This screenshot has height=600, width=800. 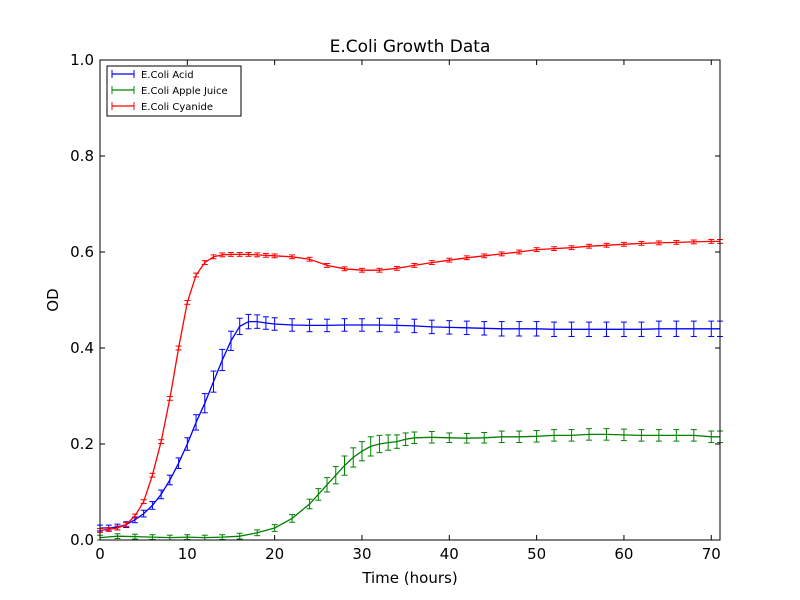 I want to click on series-group, so click(x=410, y=484).